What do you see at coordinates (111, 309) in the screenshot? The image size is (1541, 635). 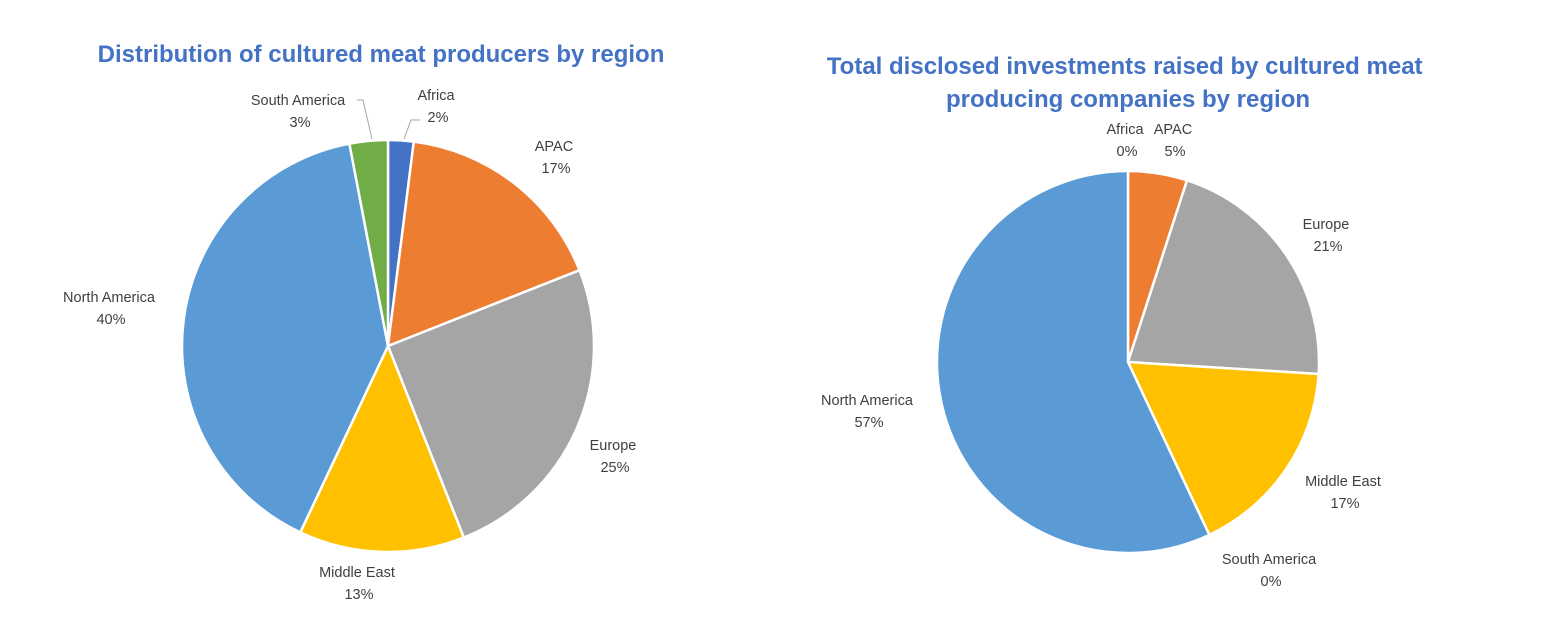 I see `slice-label-north-america: North America 40%` at bounding box center [111, 309].